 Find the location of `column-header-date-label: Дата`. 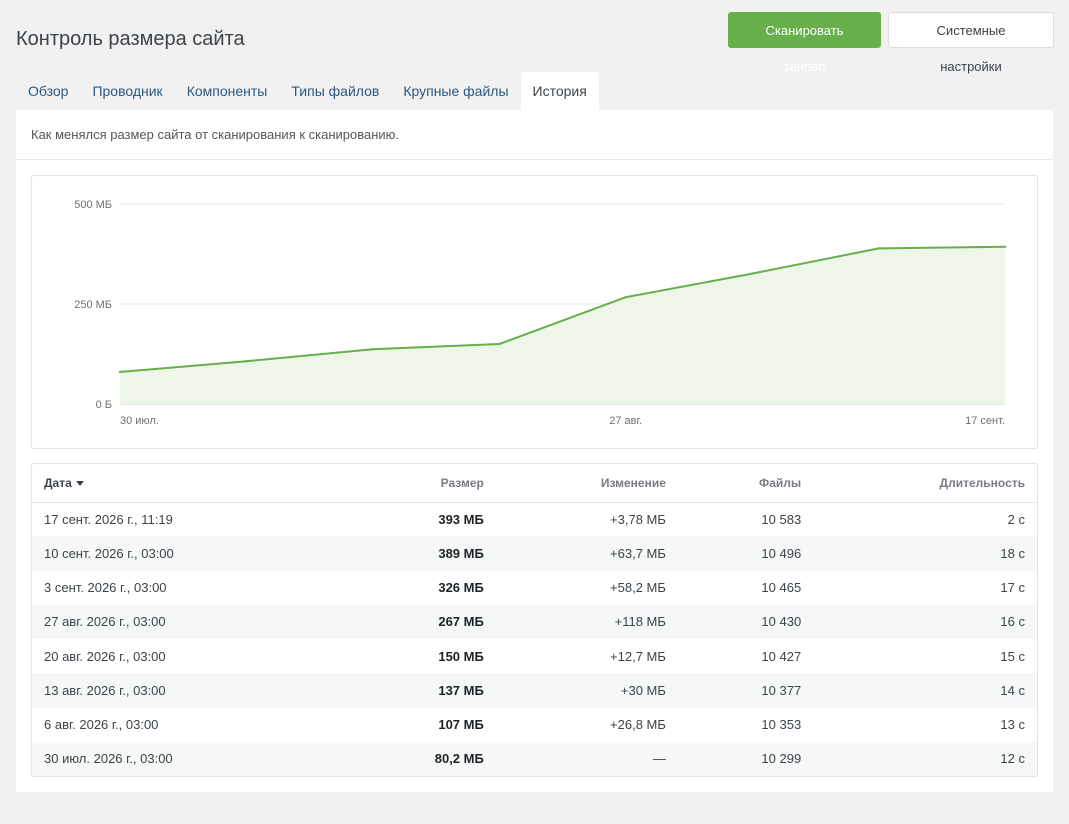

column-header-date-label: Дата is located at coordinates (58, 482).